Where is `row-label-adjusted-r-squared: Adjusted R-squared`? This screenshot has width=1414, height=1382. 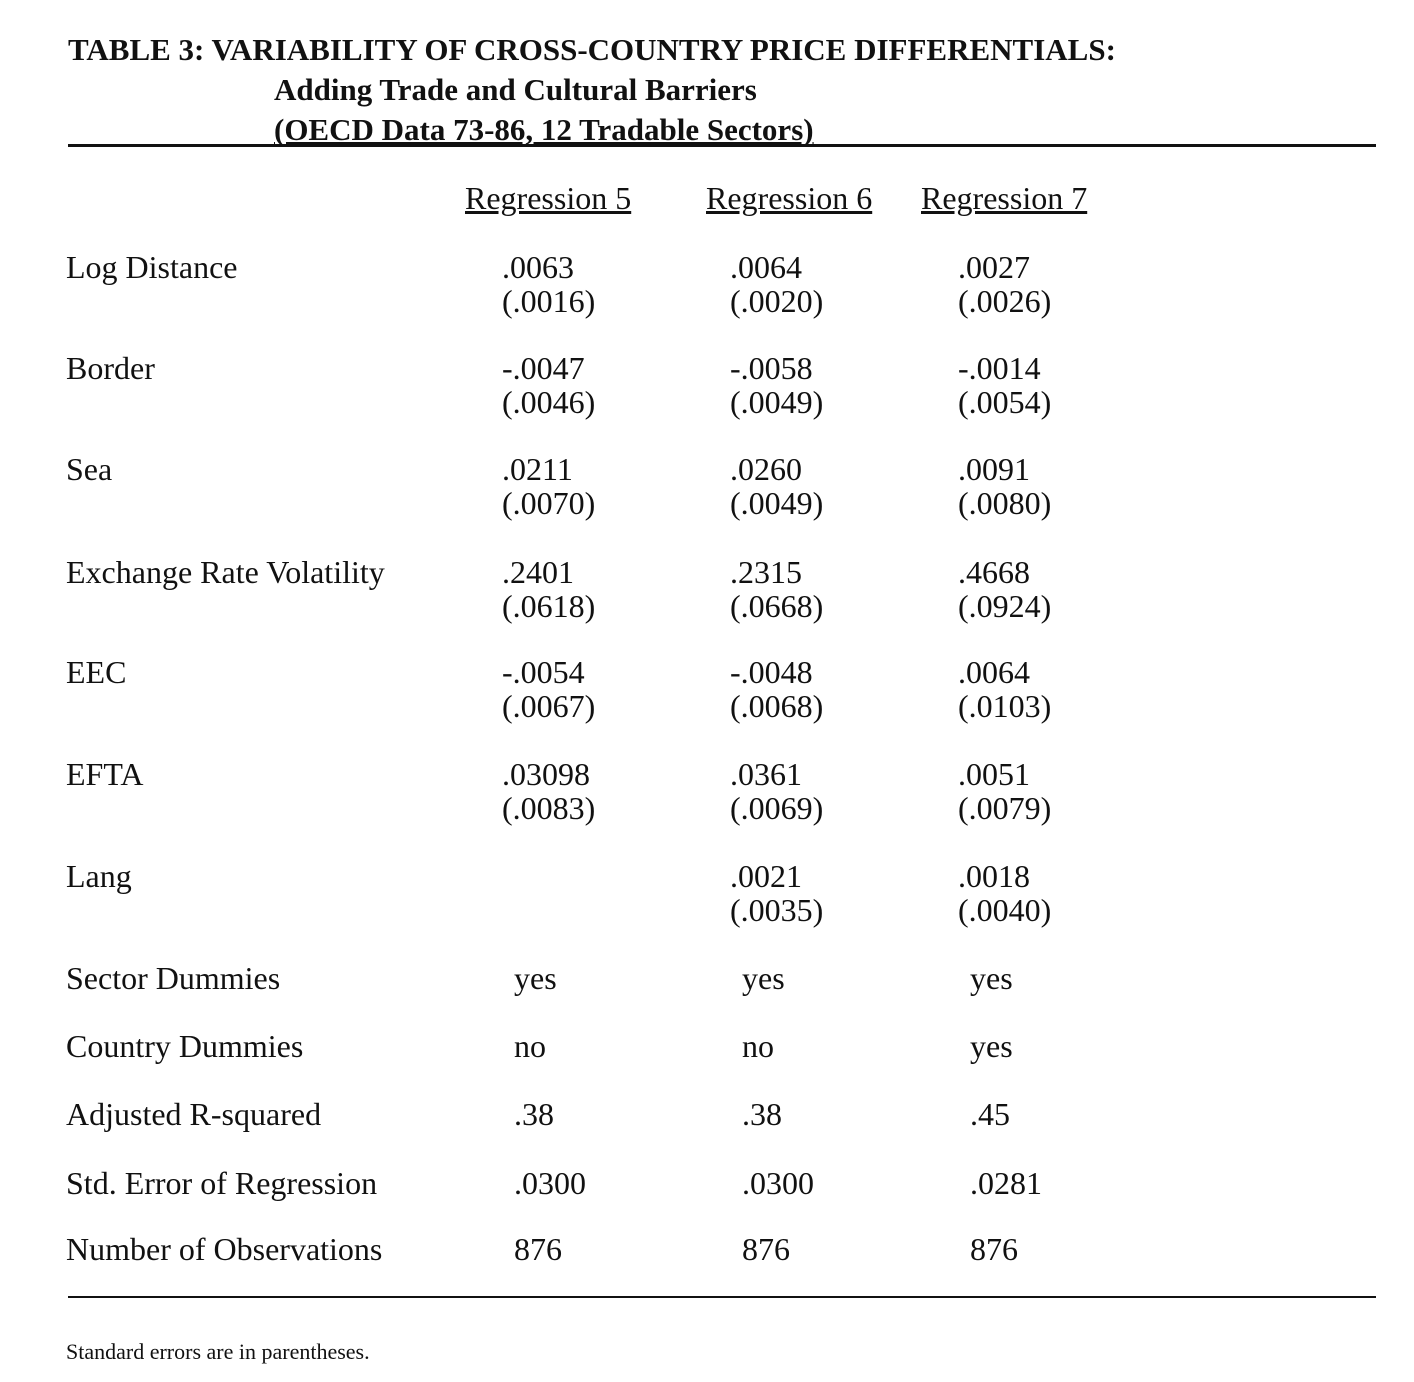
row-label-adjusted-r-squared: Adjusted R-squared is located at coordinates (194, 1114).